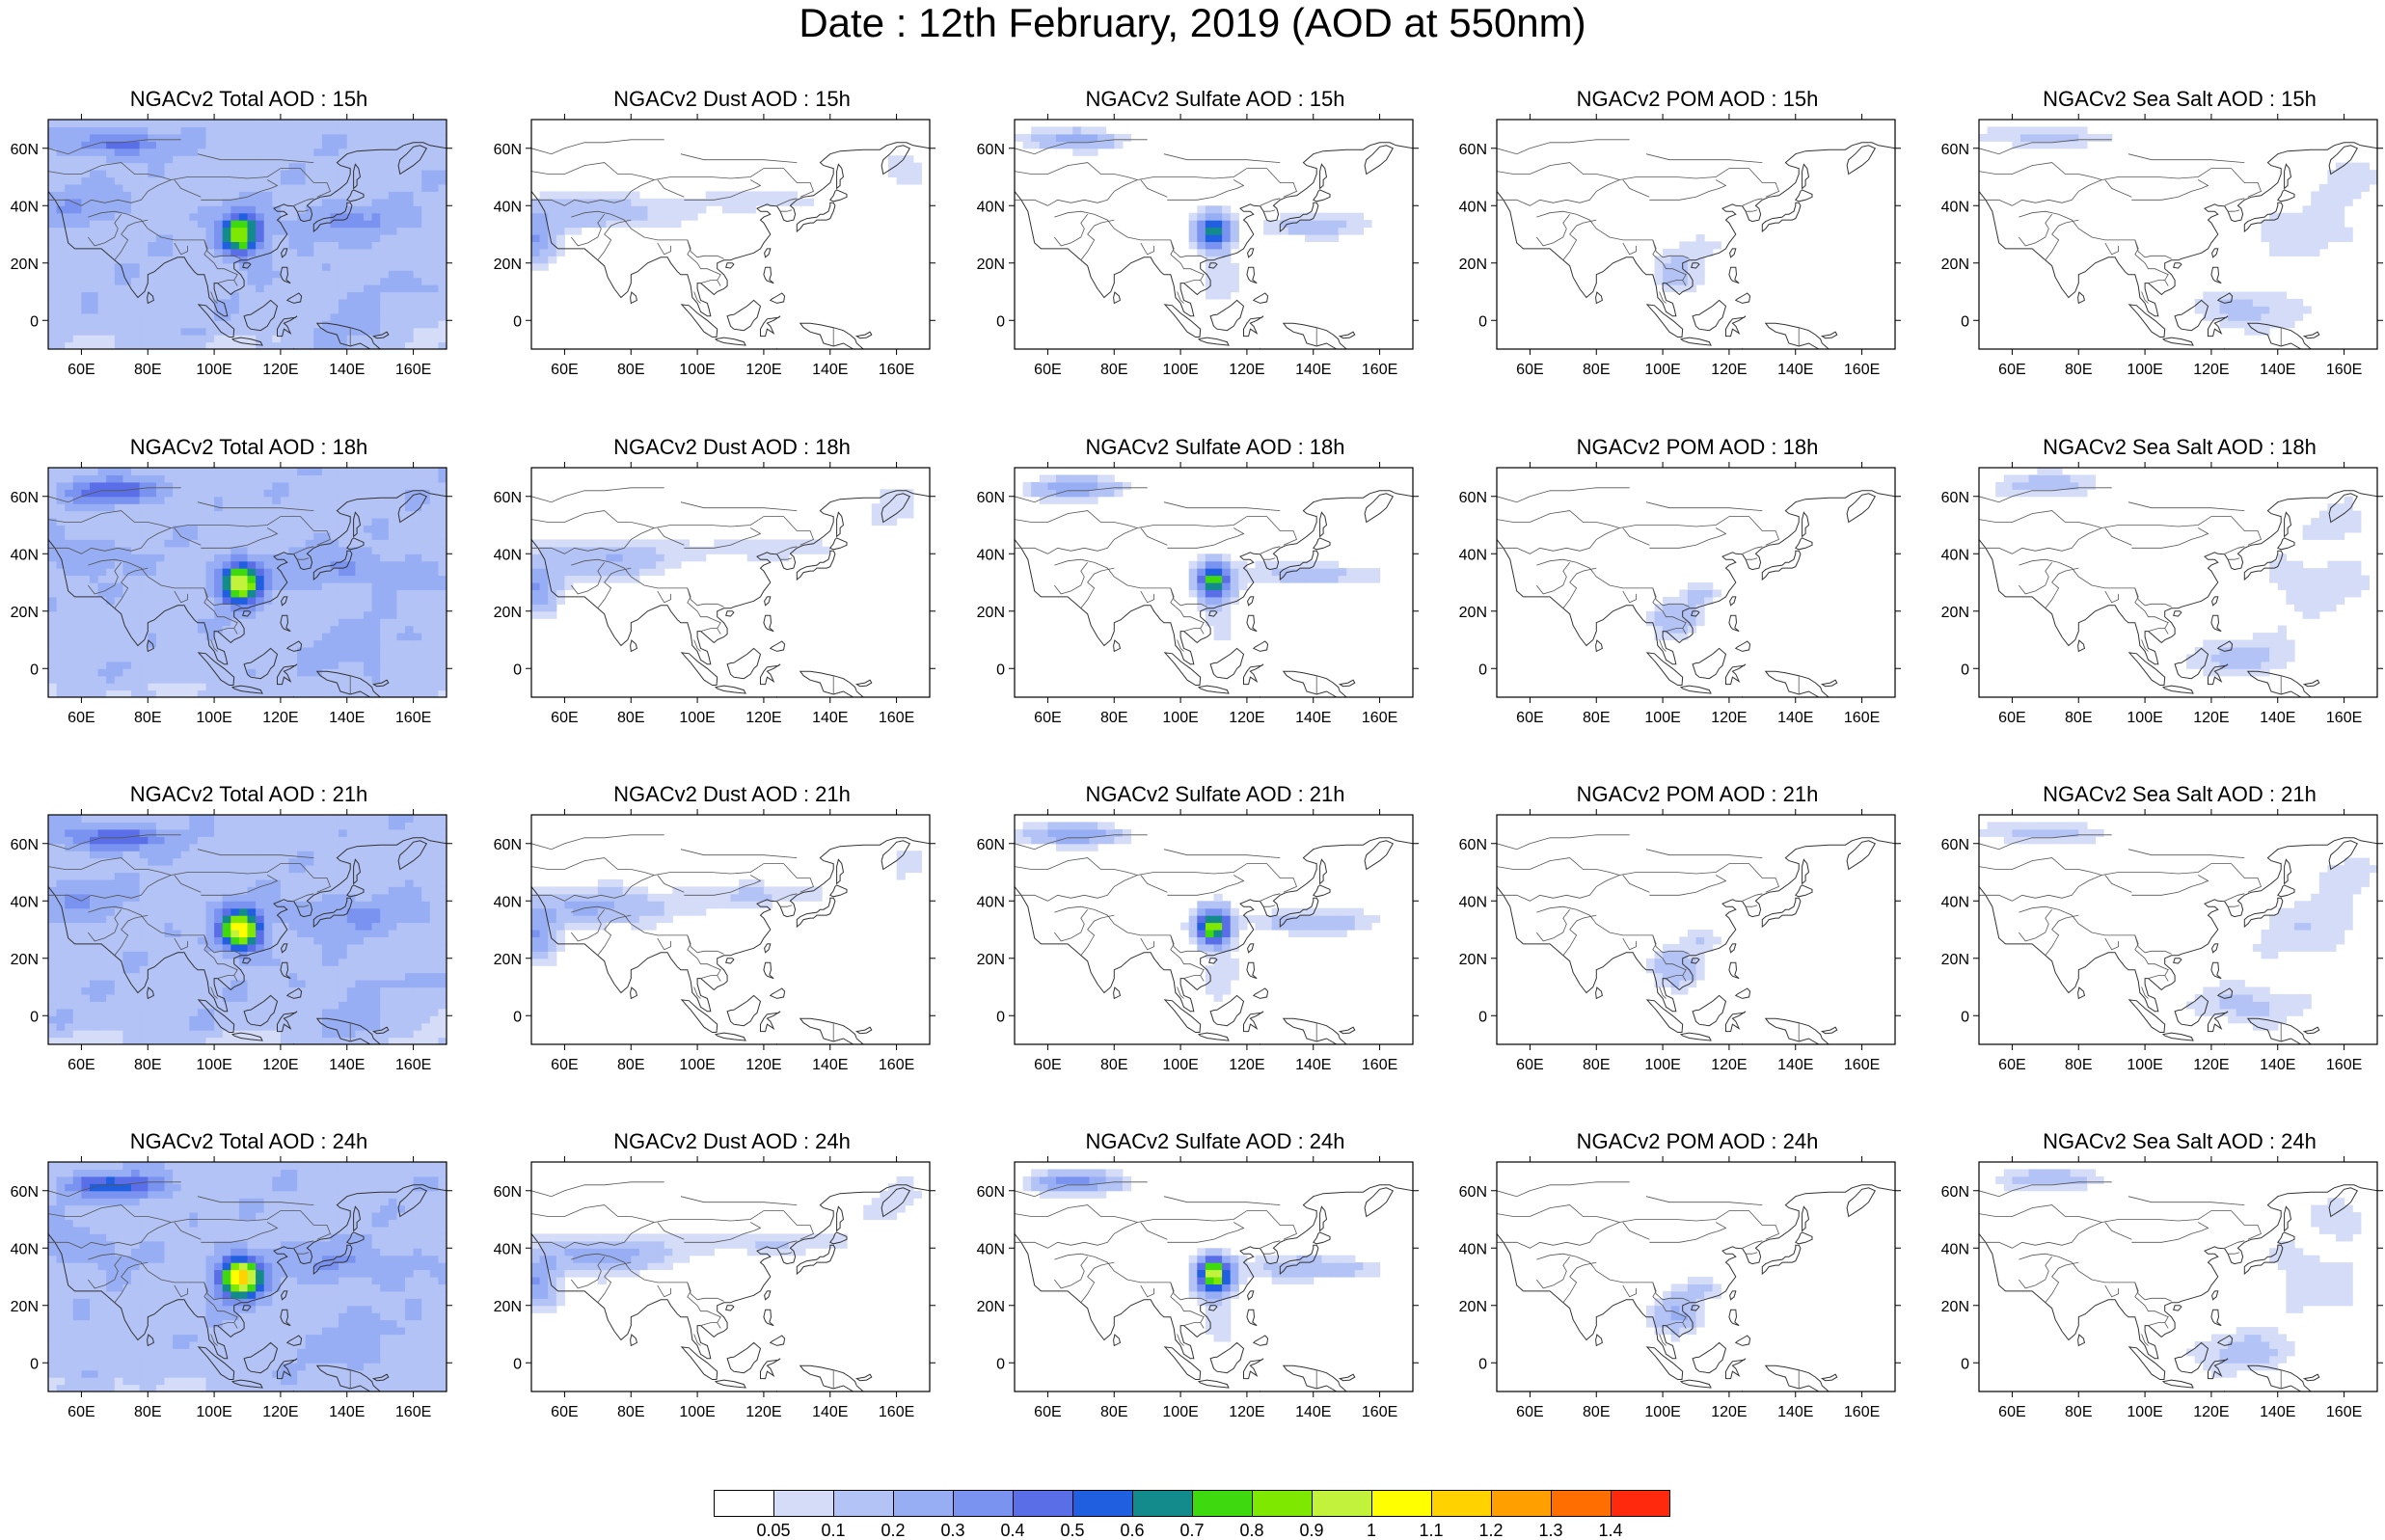 This screenshot has height=1540, width=2385. I want to click on colorbar-label: 0.4, so click(1013, 1530).